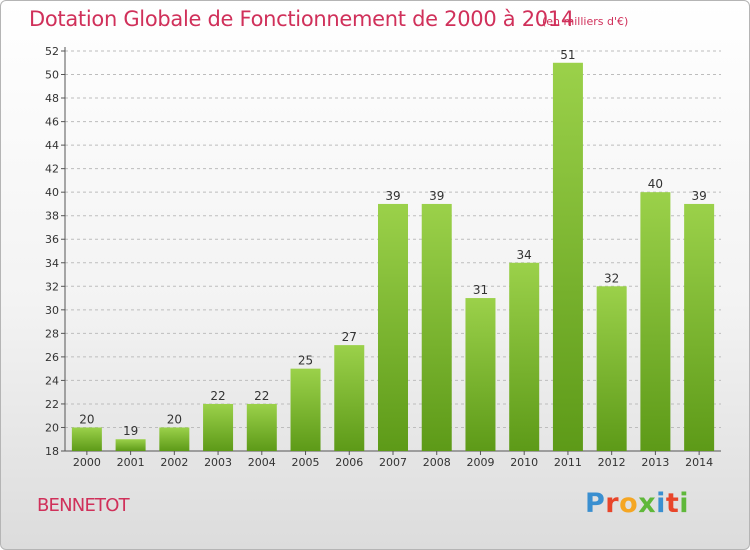  Describe the element at coordinates (52, 427) in the screenshot. I see `y-tick-label: 20` at that location.